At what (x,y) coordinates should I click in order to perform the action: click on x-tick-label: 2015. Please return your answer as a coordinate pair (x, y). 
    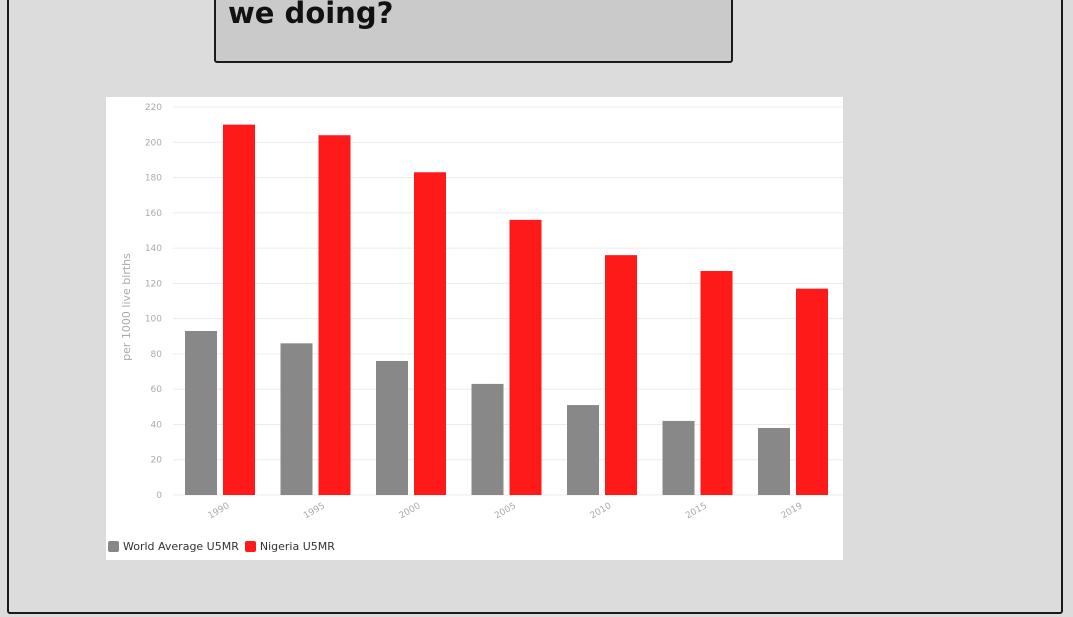
    Looking at the image, I should click on (696, 511).